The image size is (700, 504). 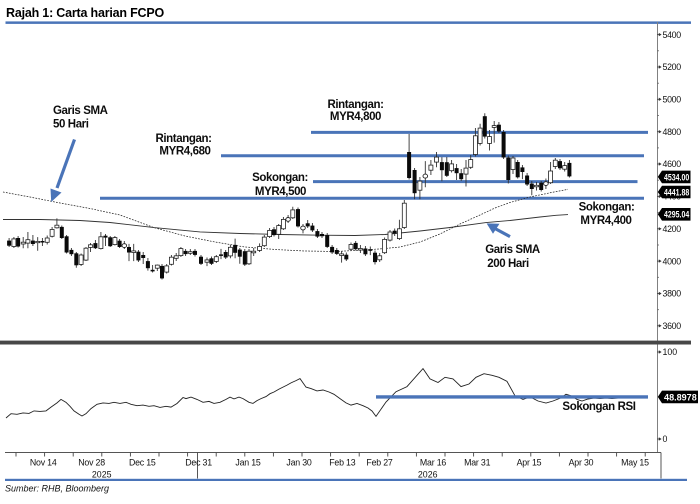 What do you see at coordinates (433, 463) in the screenshot?
I see `svg-text: Mar 16` at bounding box center [433, 463].